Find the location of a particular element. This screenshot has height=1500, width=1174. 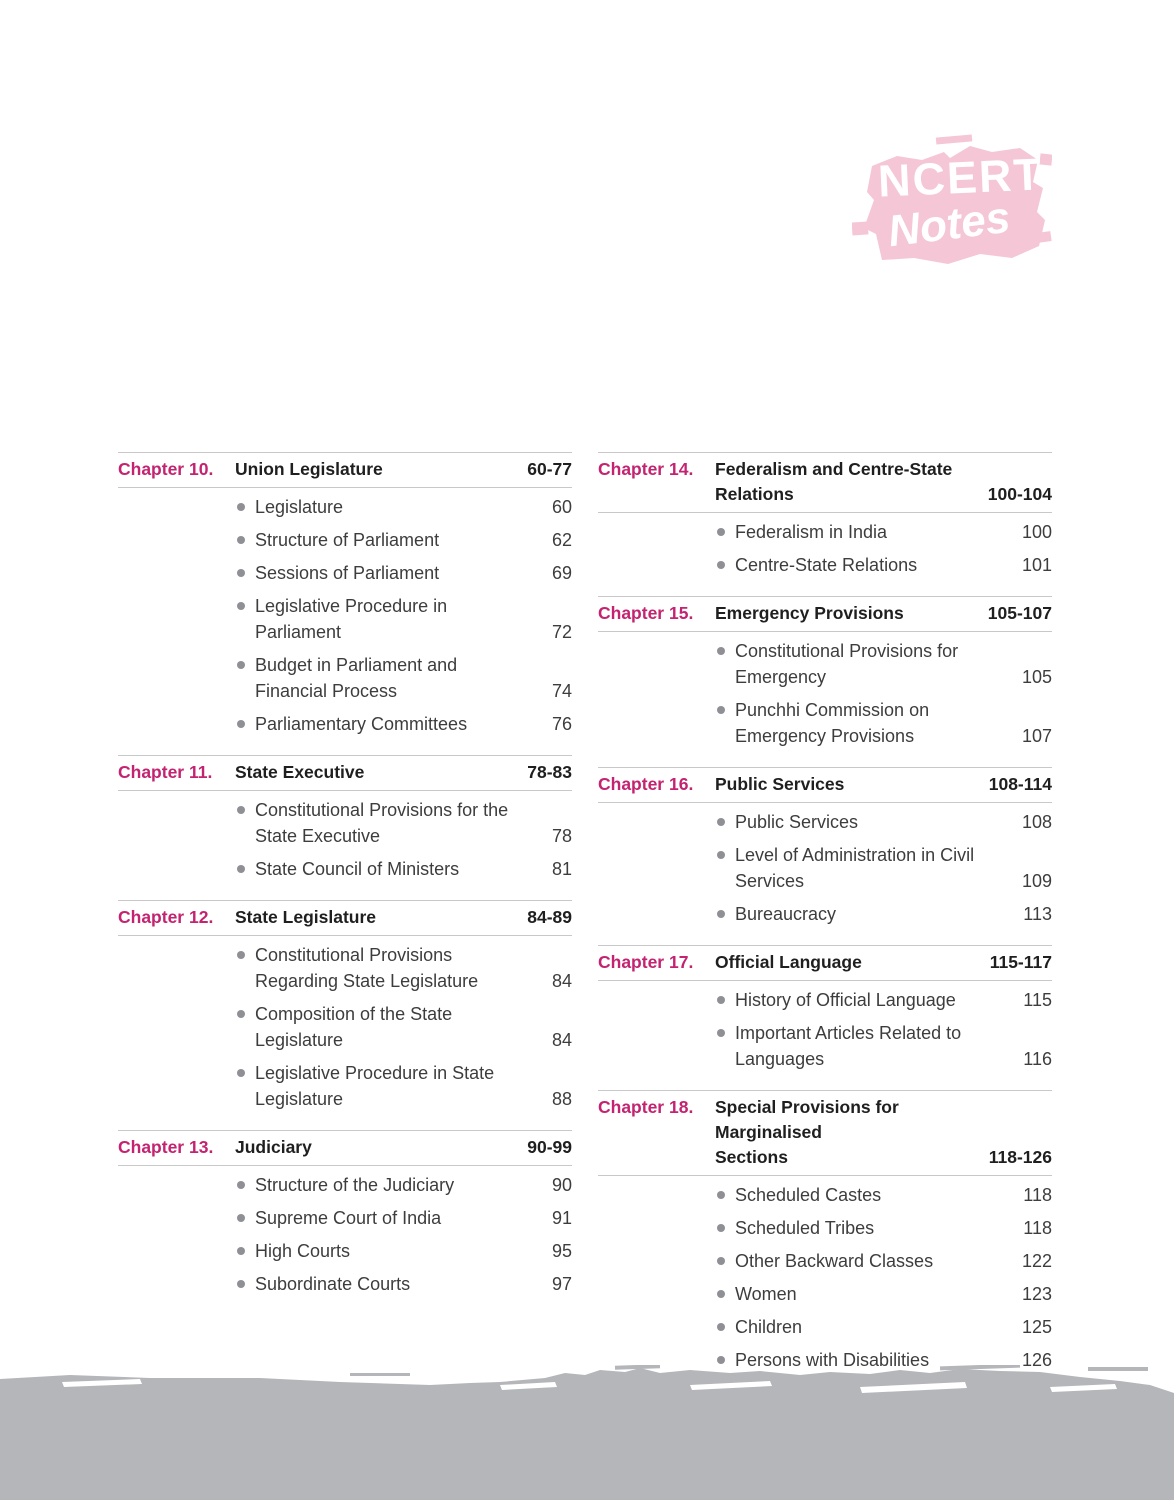

item-title: Legislative Procedure in Parliament is located at coordinates (351, 619).